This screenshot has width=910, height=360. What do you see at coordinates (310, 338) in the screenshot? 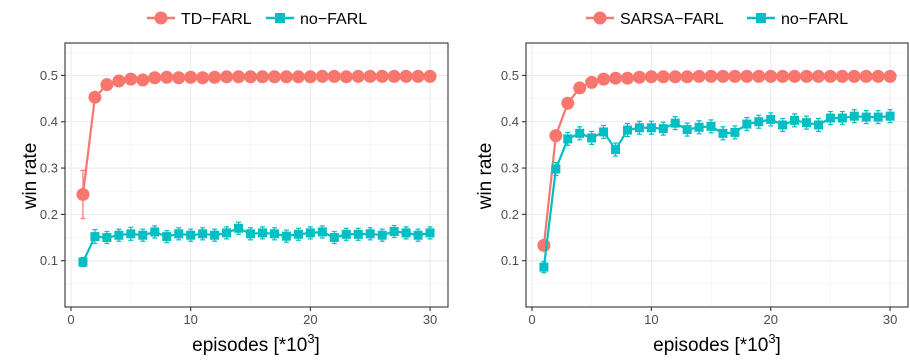
I see `x-axis-title-1-superscript: 3` at bounding box center [310, 338].